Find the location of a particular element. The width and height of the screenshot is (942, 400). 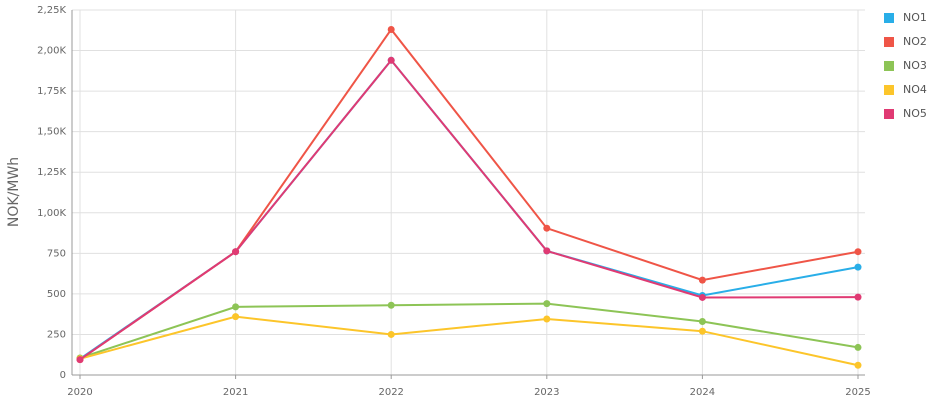

y-tick-label: 500 is located at coordinates (56, 294).